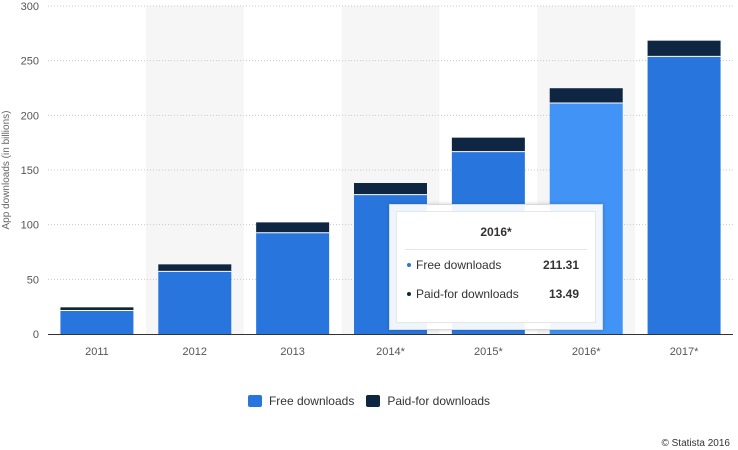 The image size is (738, 450). Describe the element at coordinates (496, 231) in the screenshot. I see `tooltip-title: 2016*` at that location.